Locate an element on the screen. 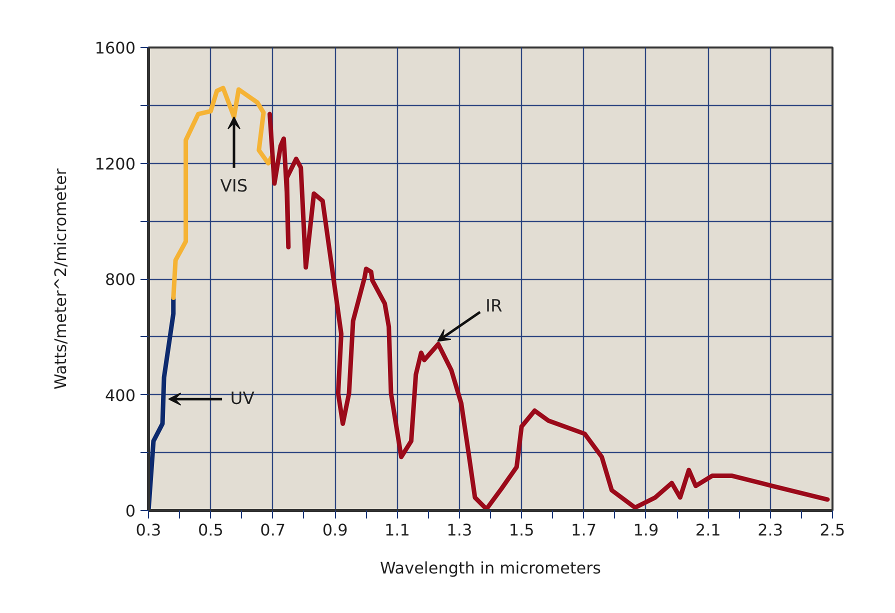 The width and height of the screenshot is (895, 613). annotation: UV is located at coordinates (242, 399).